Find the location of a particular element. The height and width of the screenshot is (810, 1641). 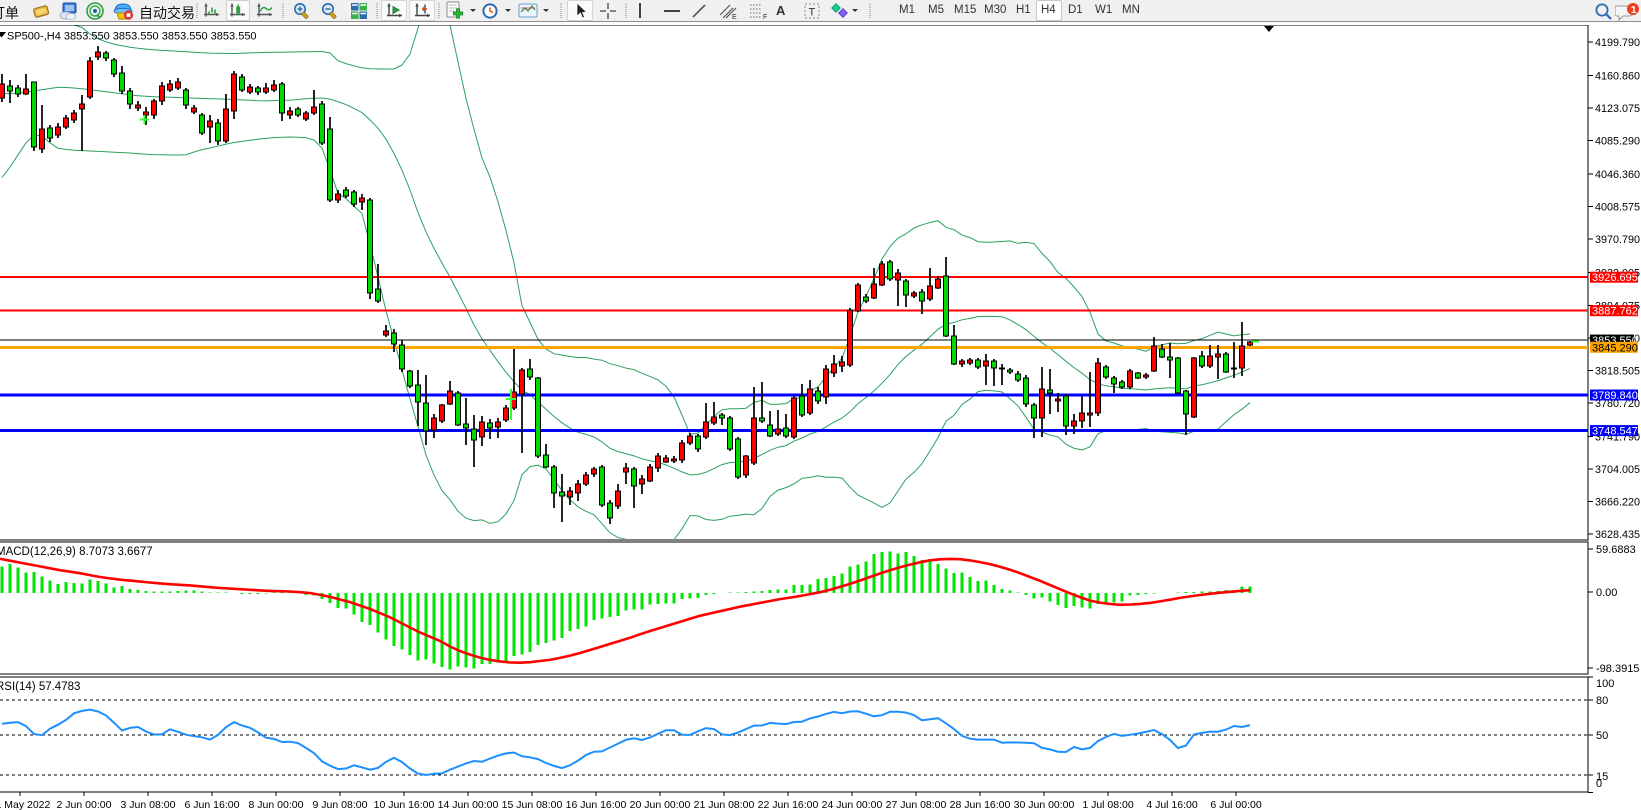

svg-text: 3926.695 is located at coordinates (1615, 278).